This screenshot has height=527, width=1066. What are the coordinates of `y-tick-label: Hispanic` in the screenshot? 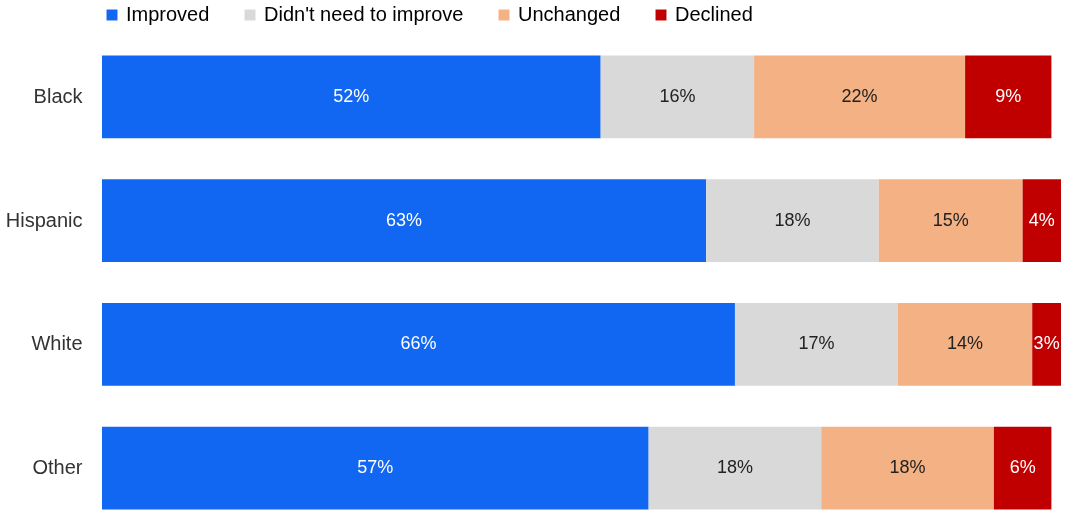 It's located at (44, 219).